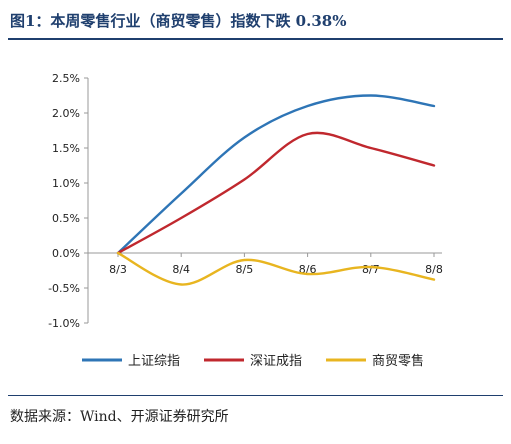 The image size is (511, 444). What do you see at coordinates (255, 395) in the screenshot?
I see `source-divider` at bounding box center [255, 395].